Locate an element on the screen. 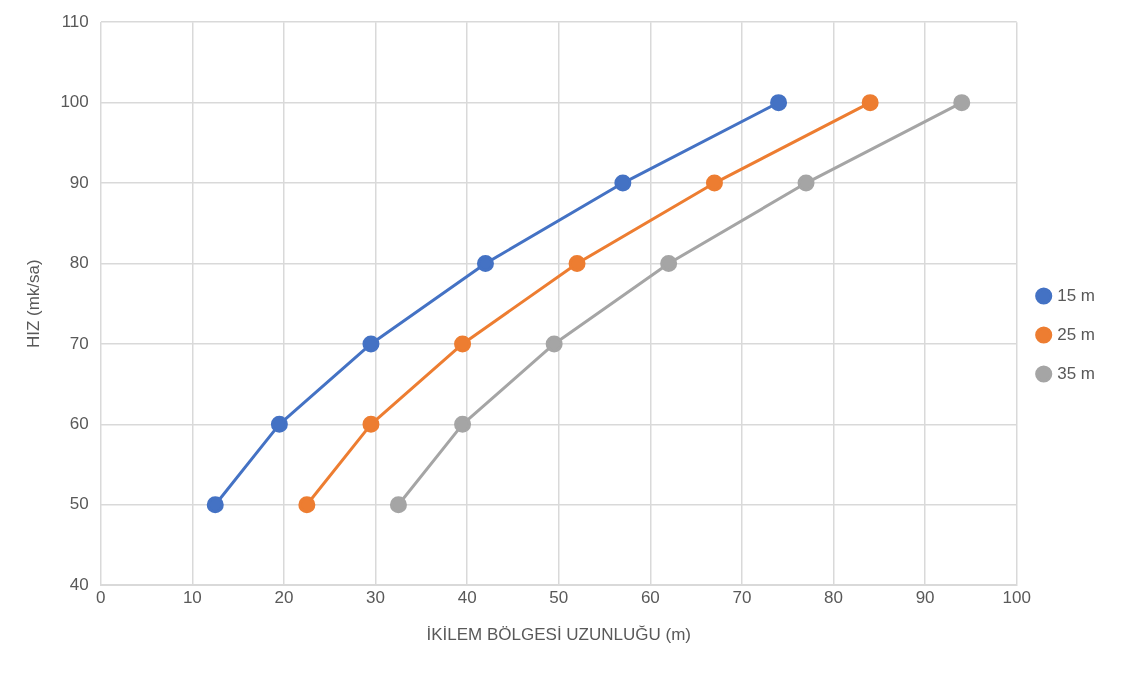 This screenshot has height=680, width=1135. x-tick-label: 50 is located at coordinates (559, 598).